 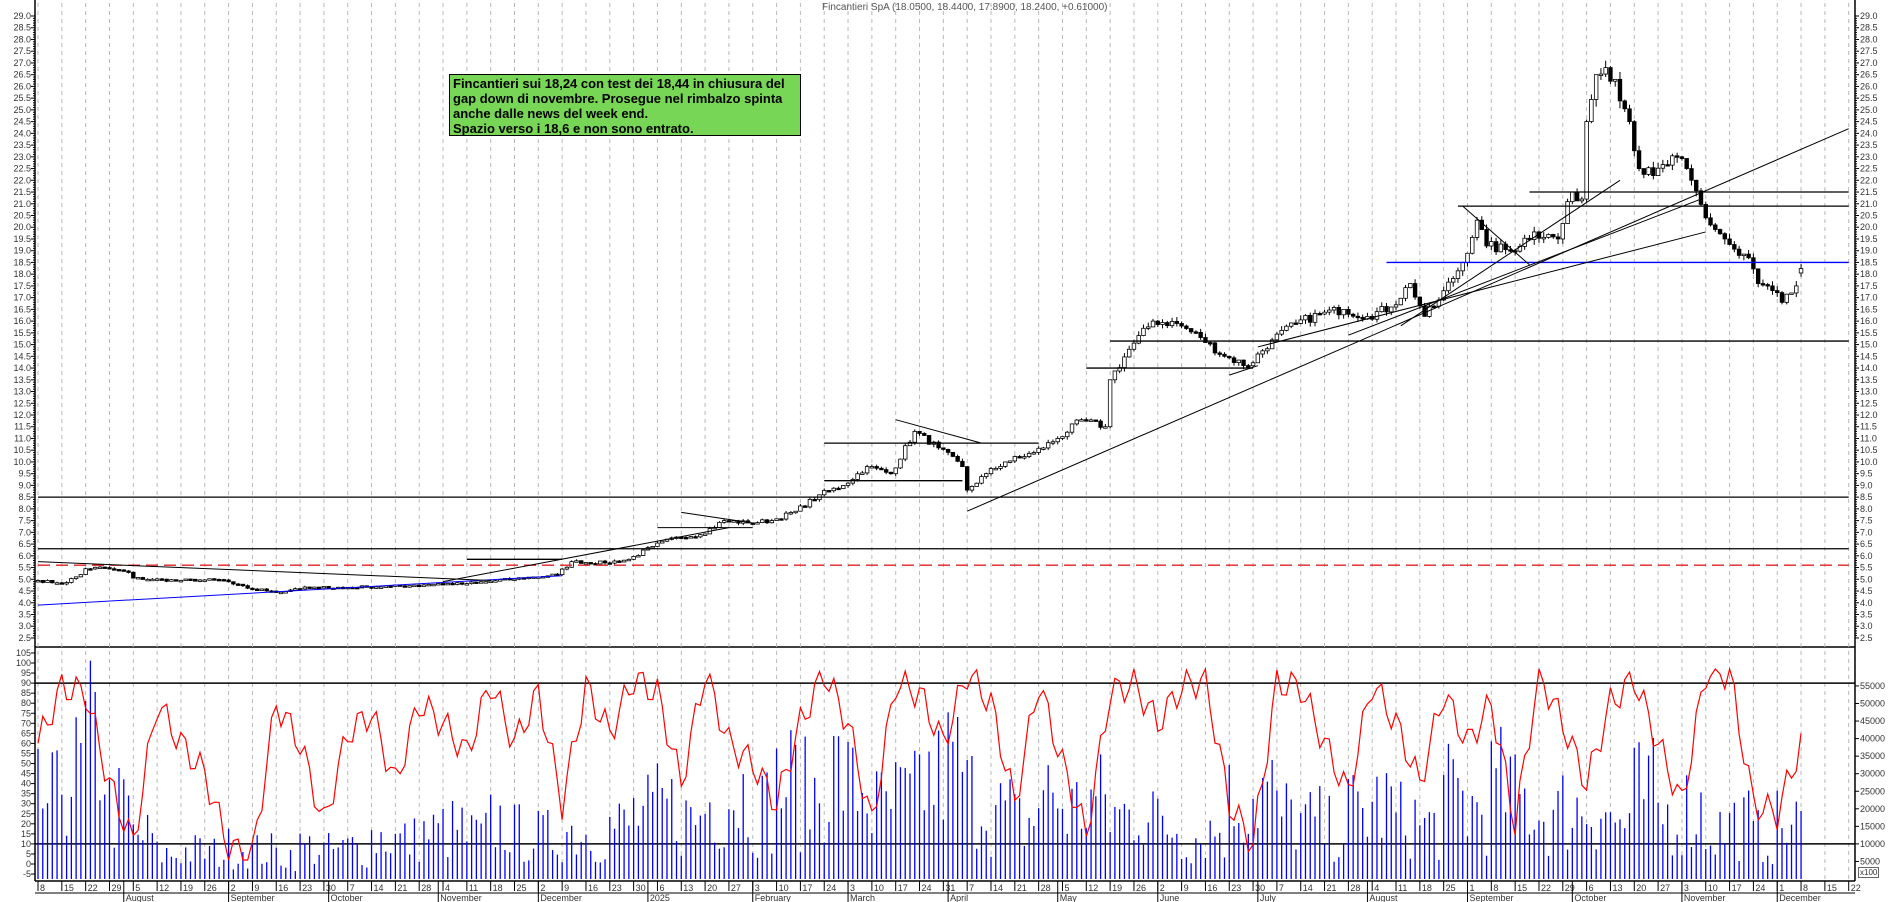 I want to click on week-label: 21, so click(x=1022, y=888).